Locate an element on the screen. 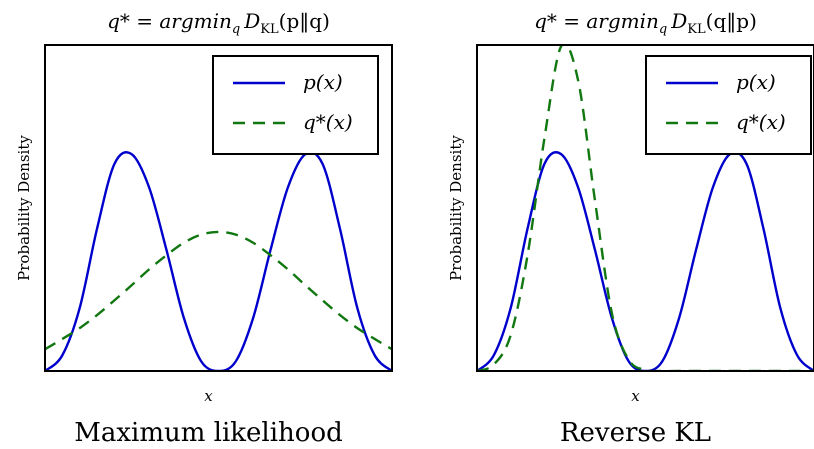 This screenshot has width=814, height=449. panel-caption: Reverse KL is located at coordinates (635, 433).